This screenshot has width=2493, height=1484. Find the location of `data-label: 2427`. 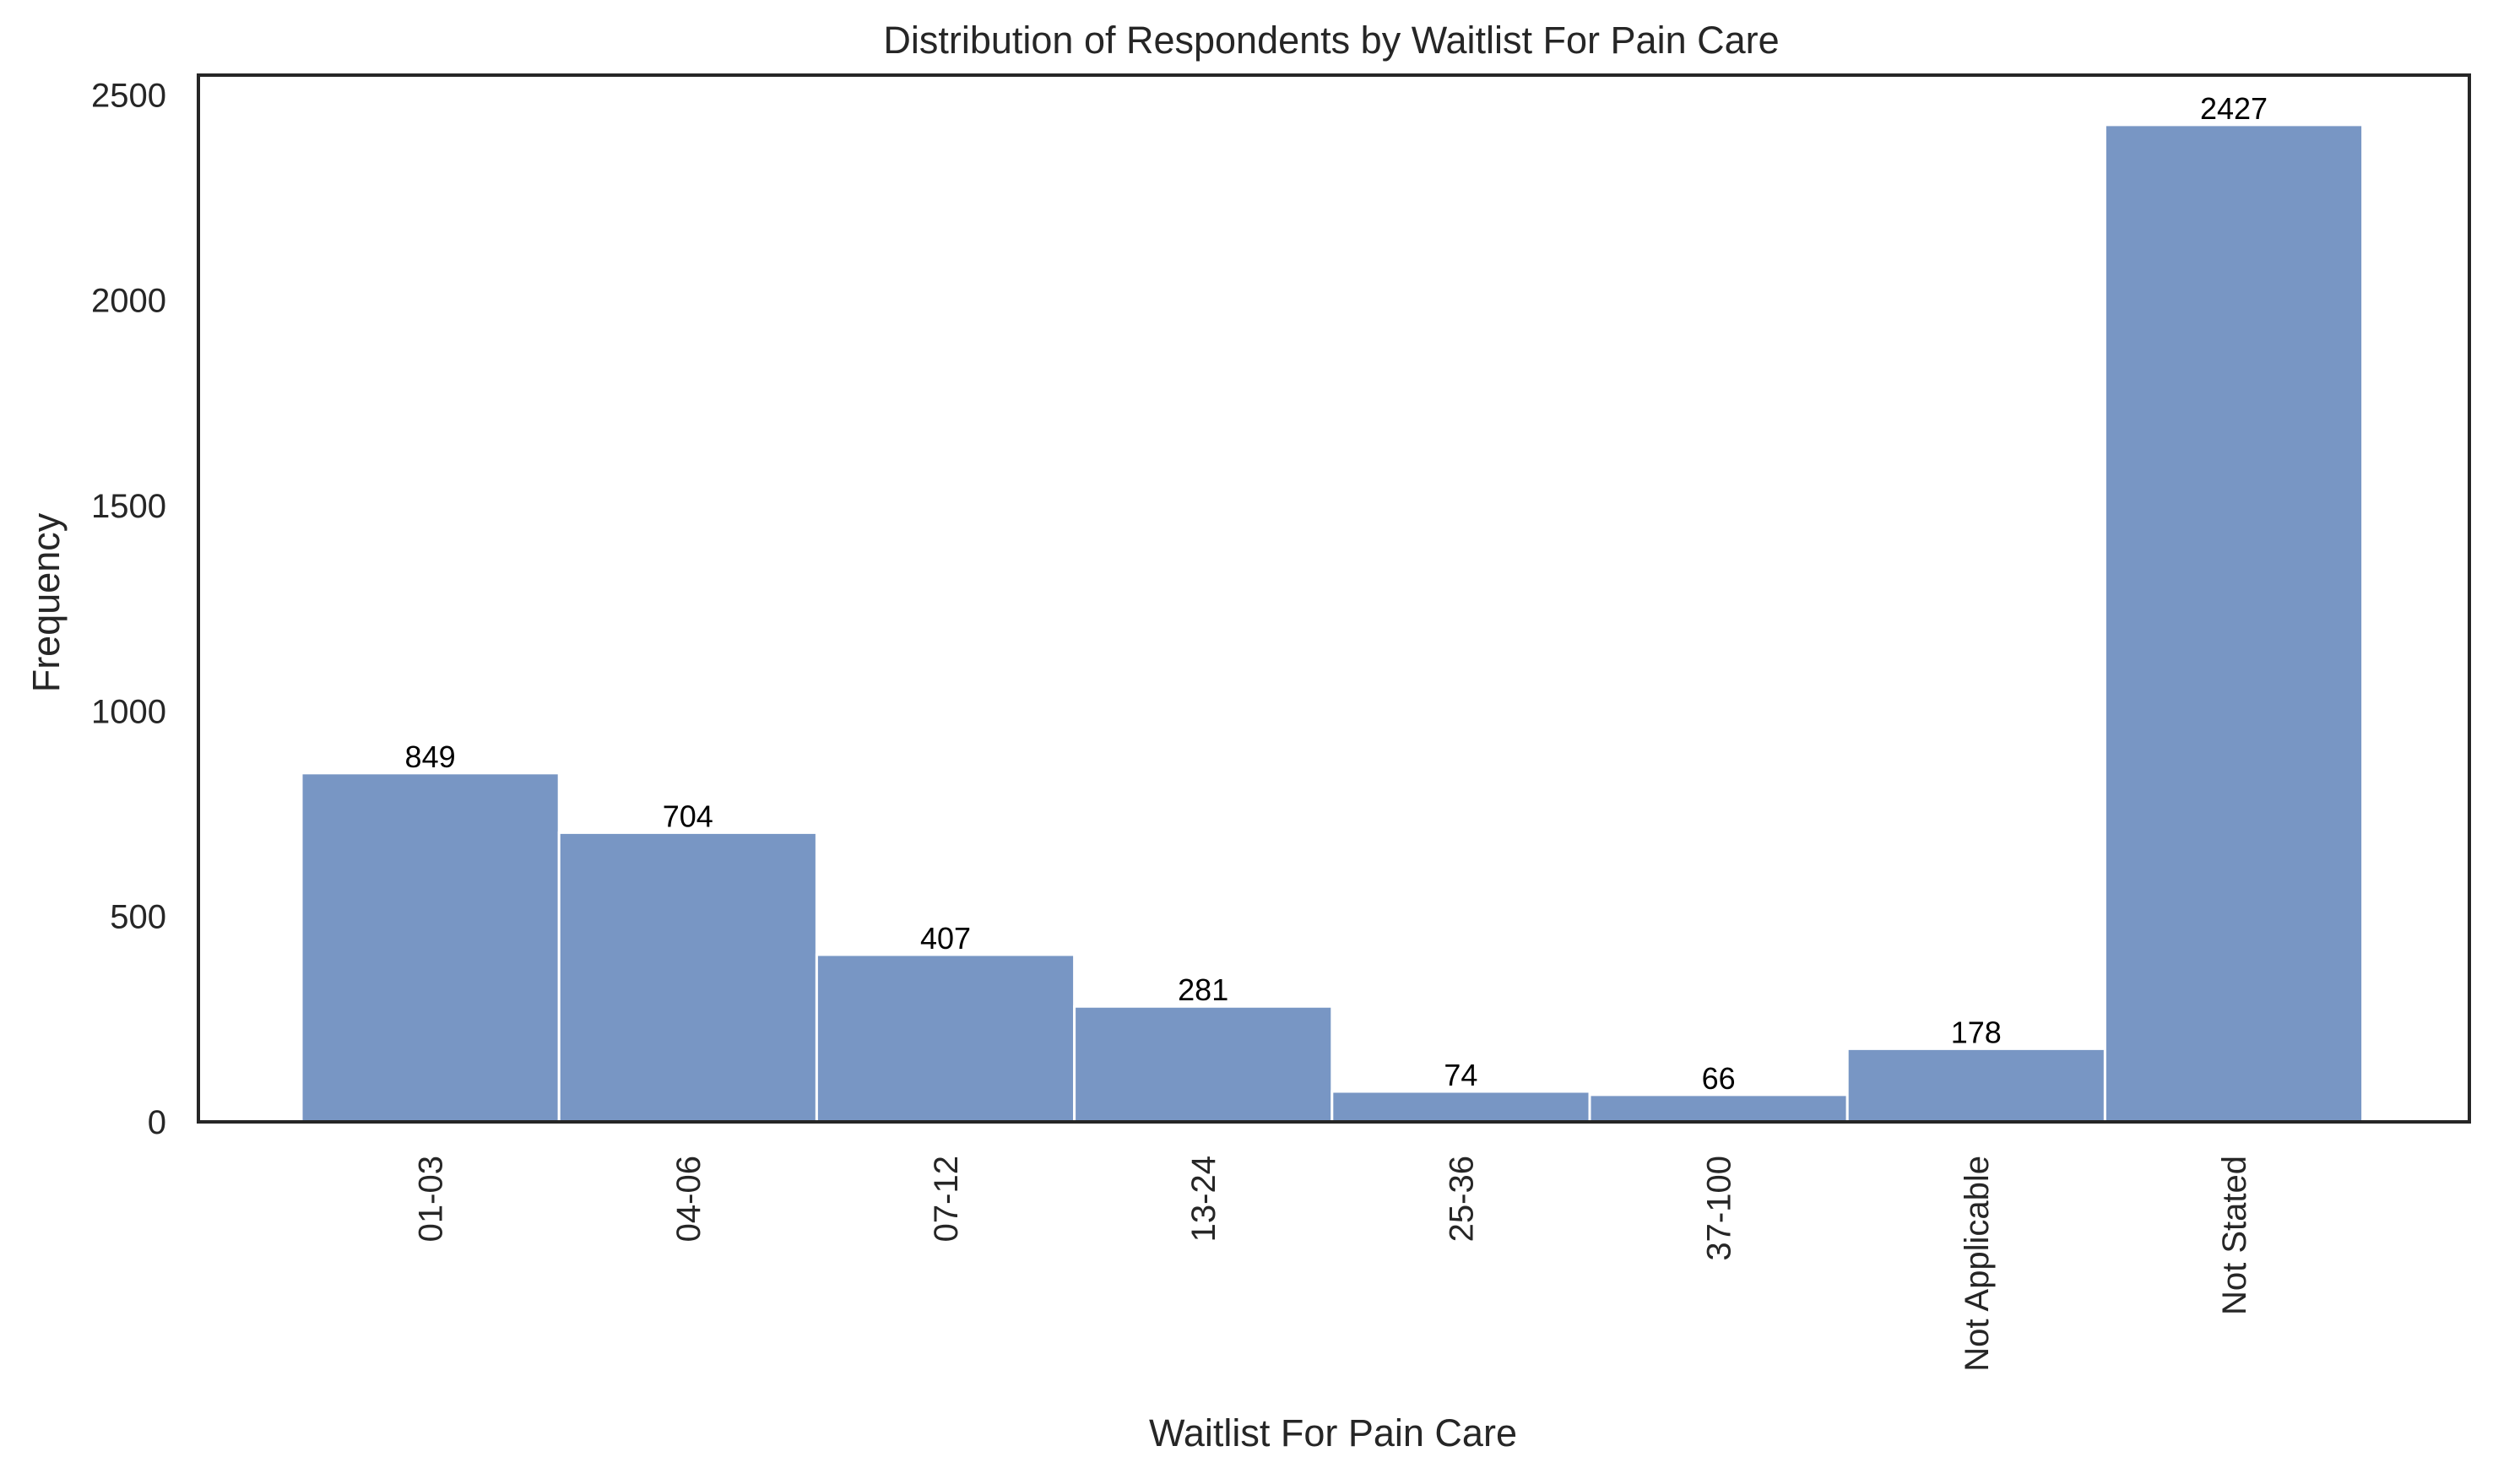

data-label: 2427 is located at coordinates (2234, 108).